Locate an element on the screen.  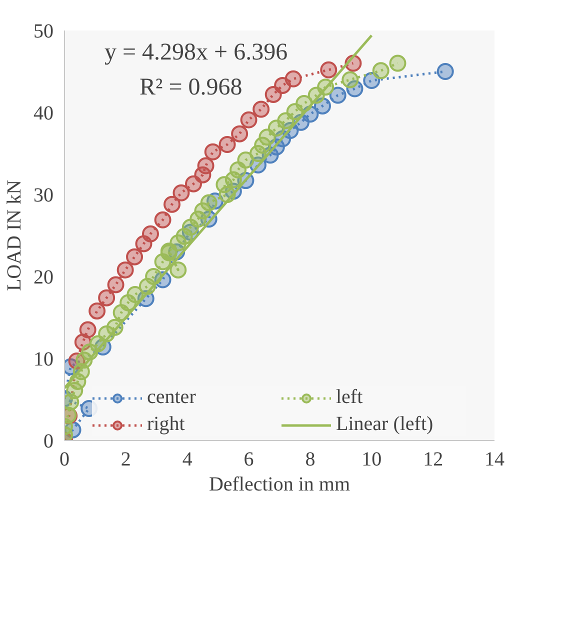
x-axis-title: Deflection in mm is located at coordinates (279, 485).